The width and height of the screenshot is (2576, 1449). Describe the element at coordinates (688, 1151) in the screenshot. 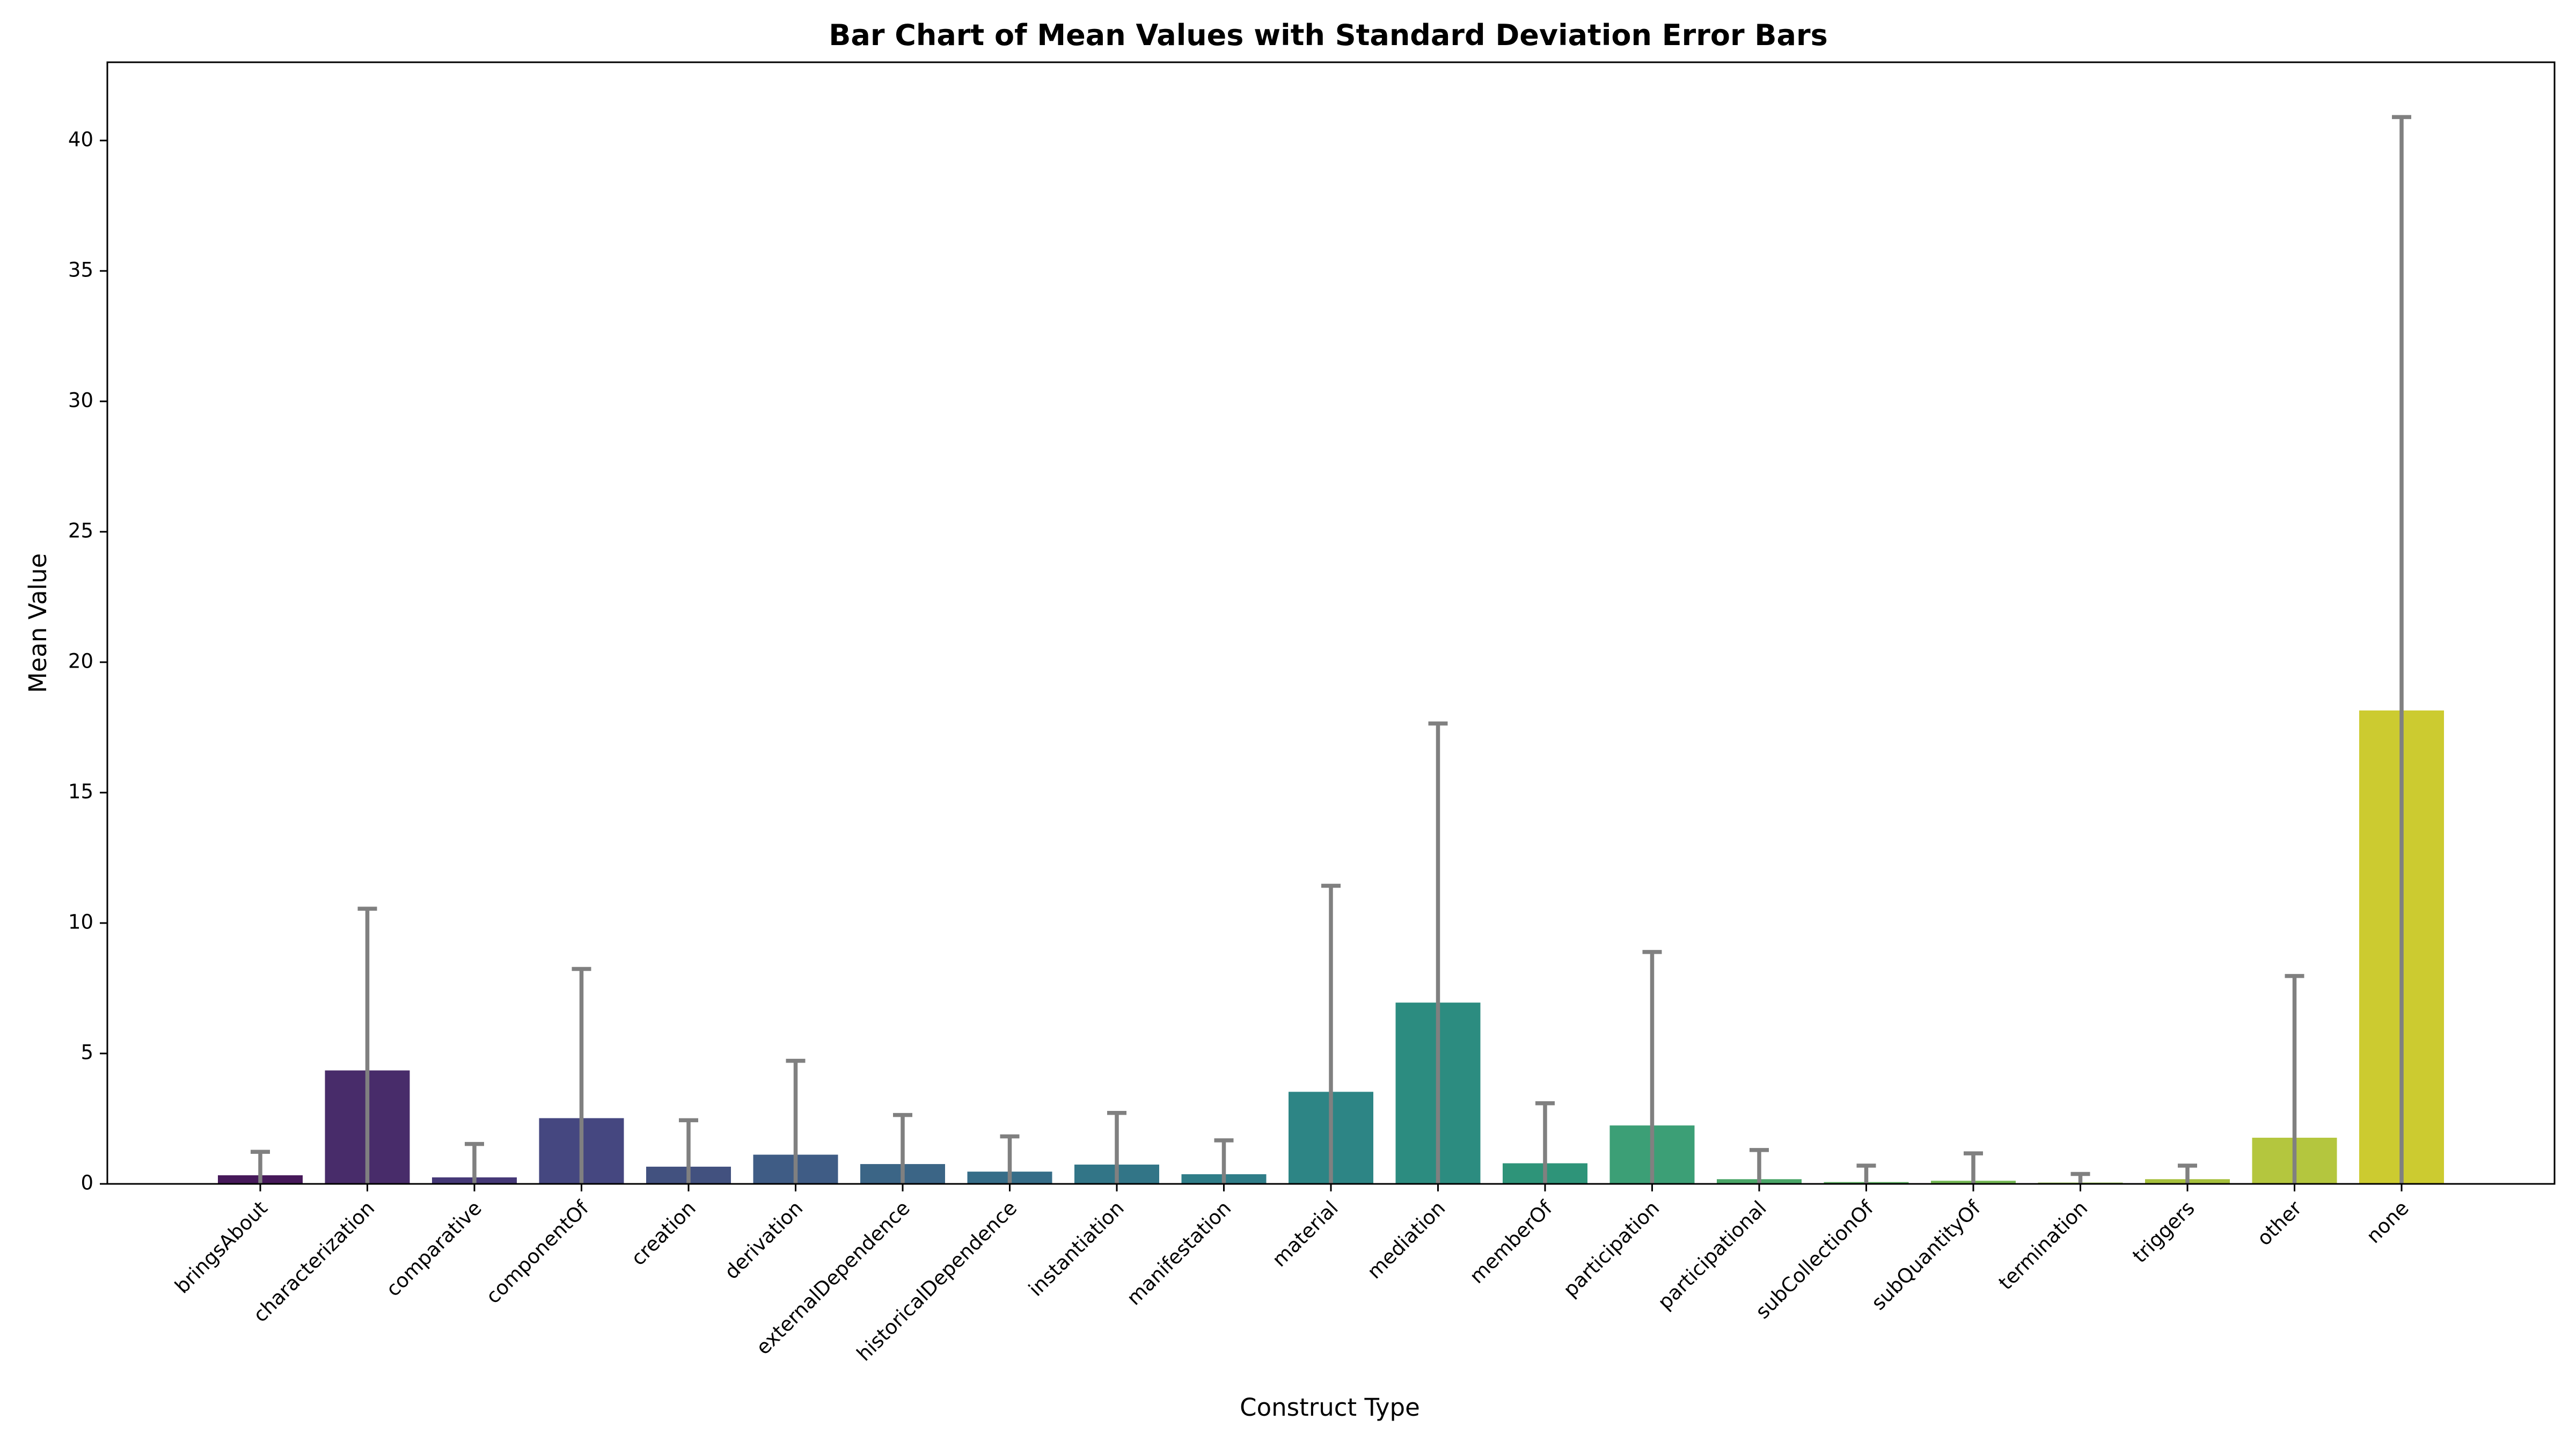

I see `error-bar-creation` at that location.